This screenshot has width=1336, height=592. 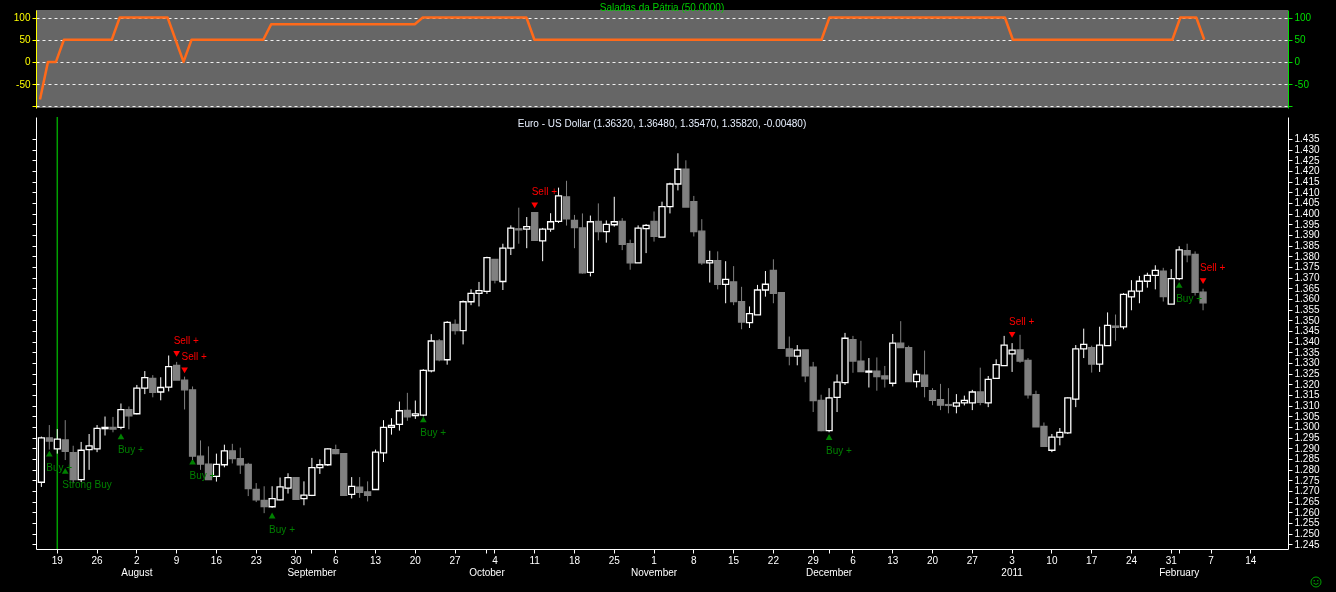 What do you see at coordinates (1307, 214) in the screenshot?
I see `y-tick-label: 1.400` at bounding box center [1307, 214].